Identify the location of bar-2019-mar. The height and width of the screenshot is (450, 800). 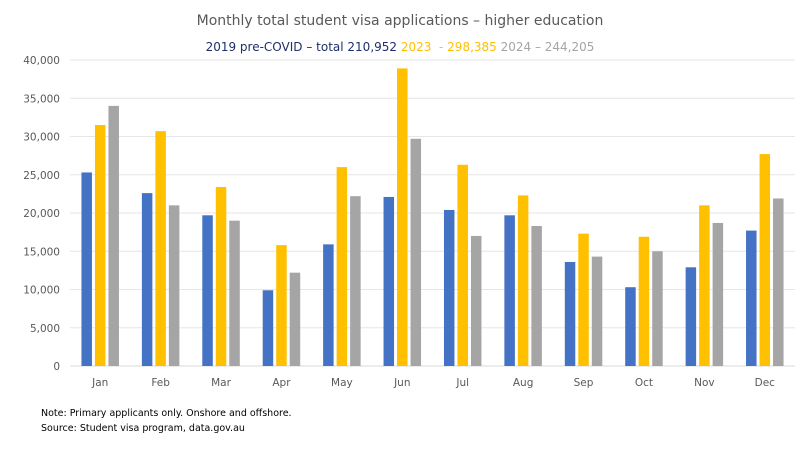
(207, 290).